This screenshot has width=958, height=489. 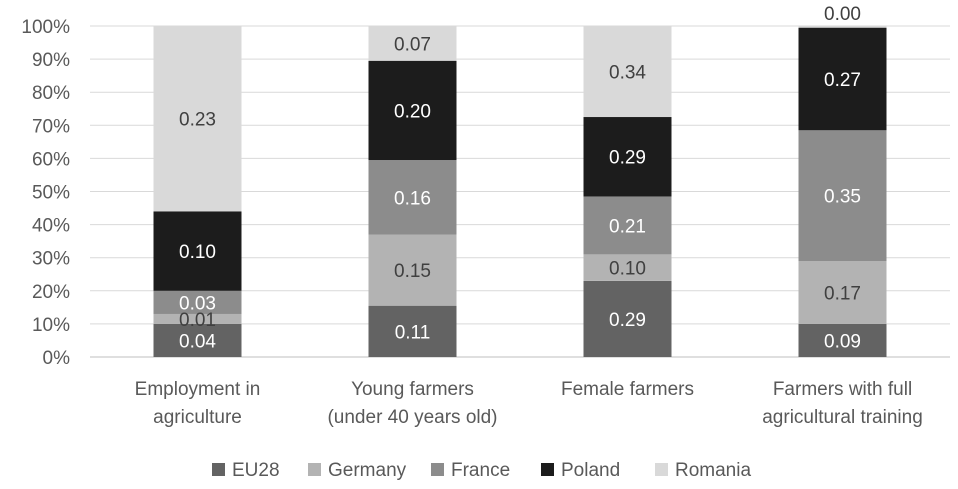 I want to click on data-label: 0.27, so click(x=842, y=80).